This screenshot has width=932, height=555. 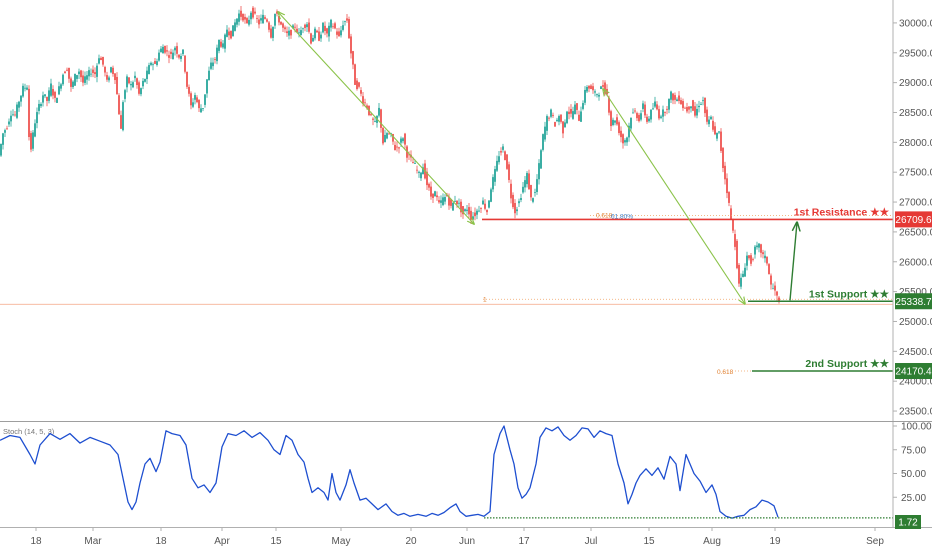 What do you see at coordinates (793, 261) in the screenshot?
I see `projection-arrow` at bounding box center [793, 261].